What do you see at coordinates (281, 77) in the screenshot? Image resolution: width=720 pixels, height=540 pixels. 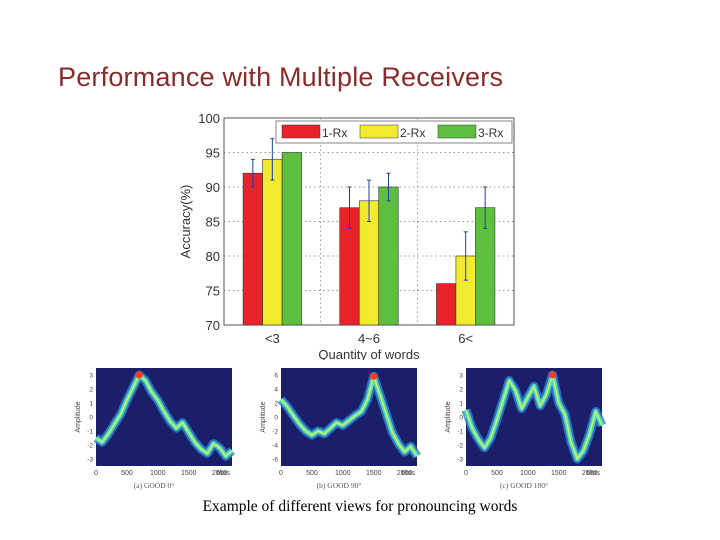 I see `slide-title: Performance with Multiple Receivers` at bounding box center [281, 77].